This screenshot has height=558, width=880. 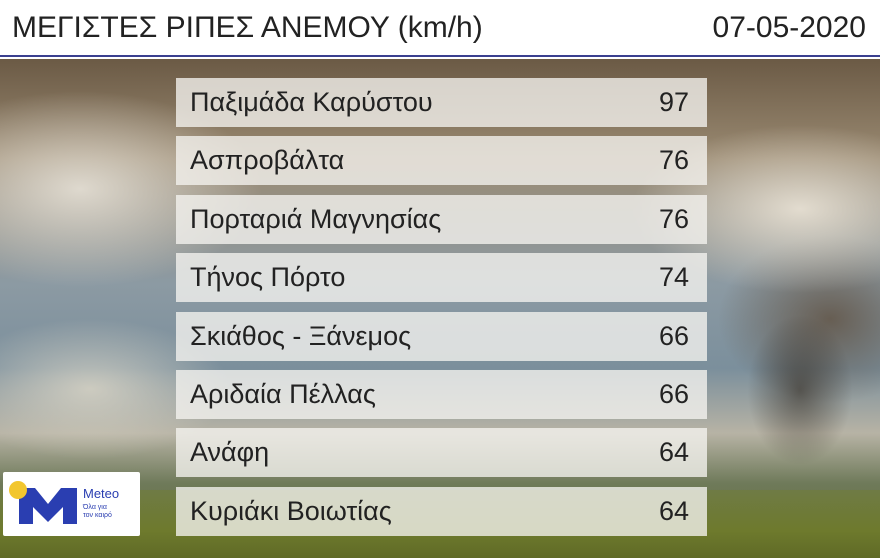 I want to click on station-name: Πορταριά Μαγνησίας, so click(x=316, y=218).